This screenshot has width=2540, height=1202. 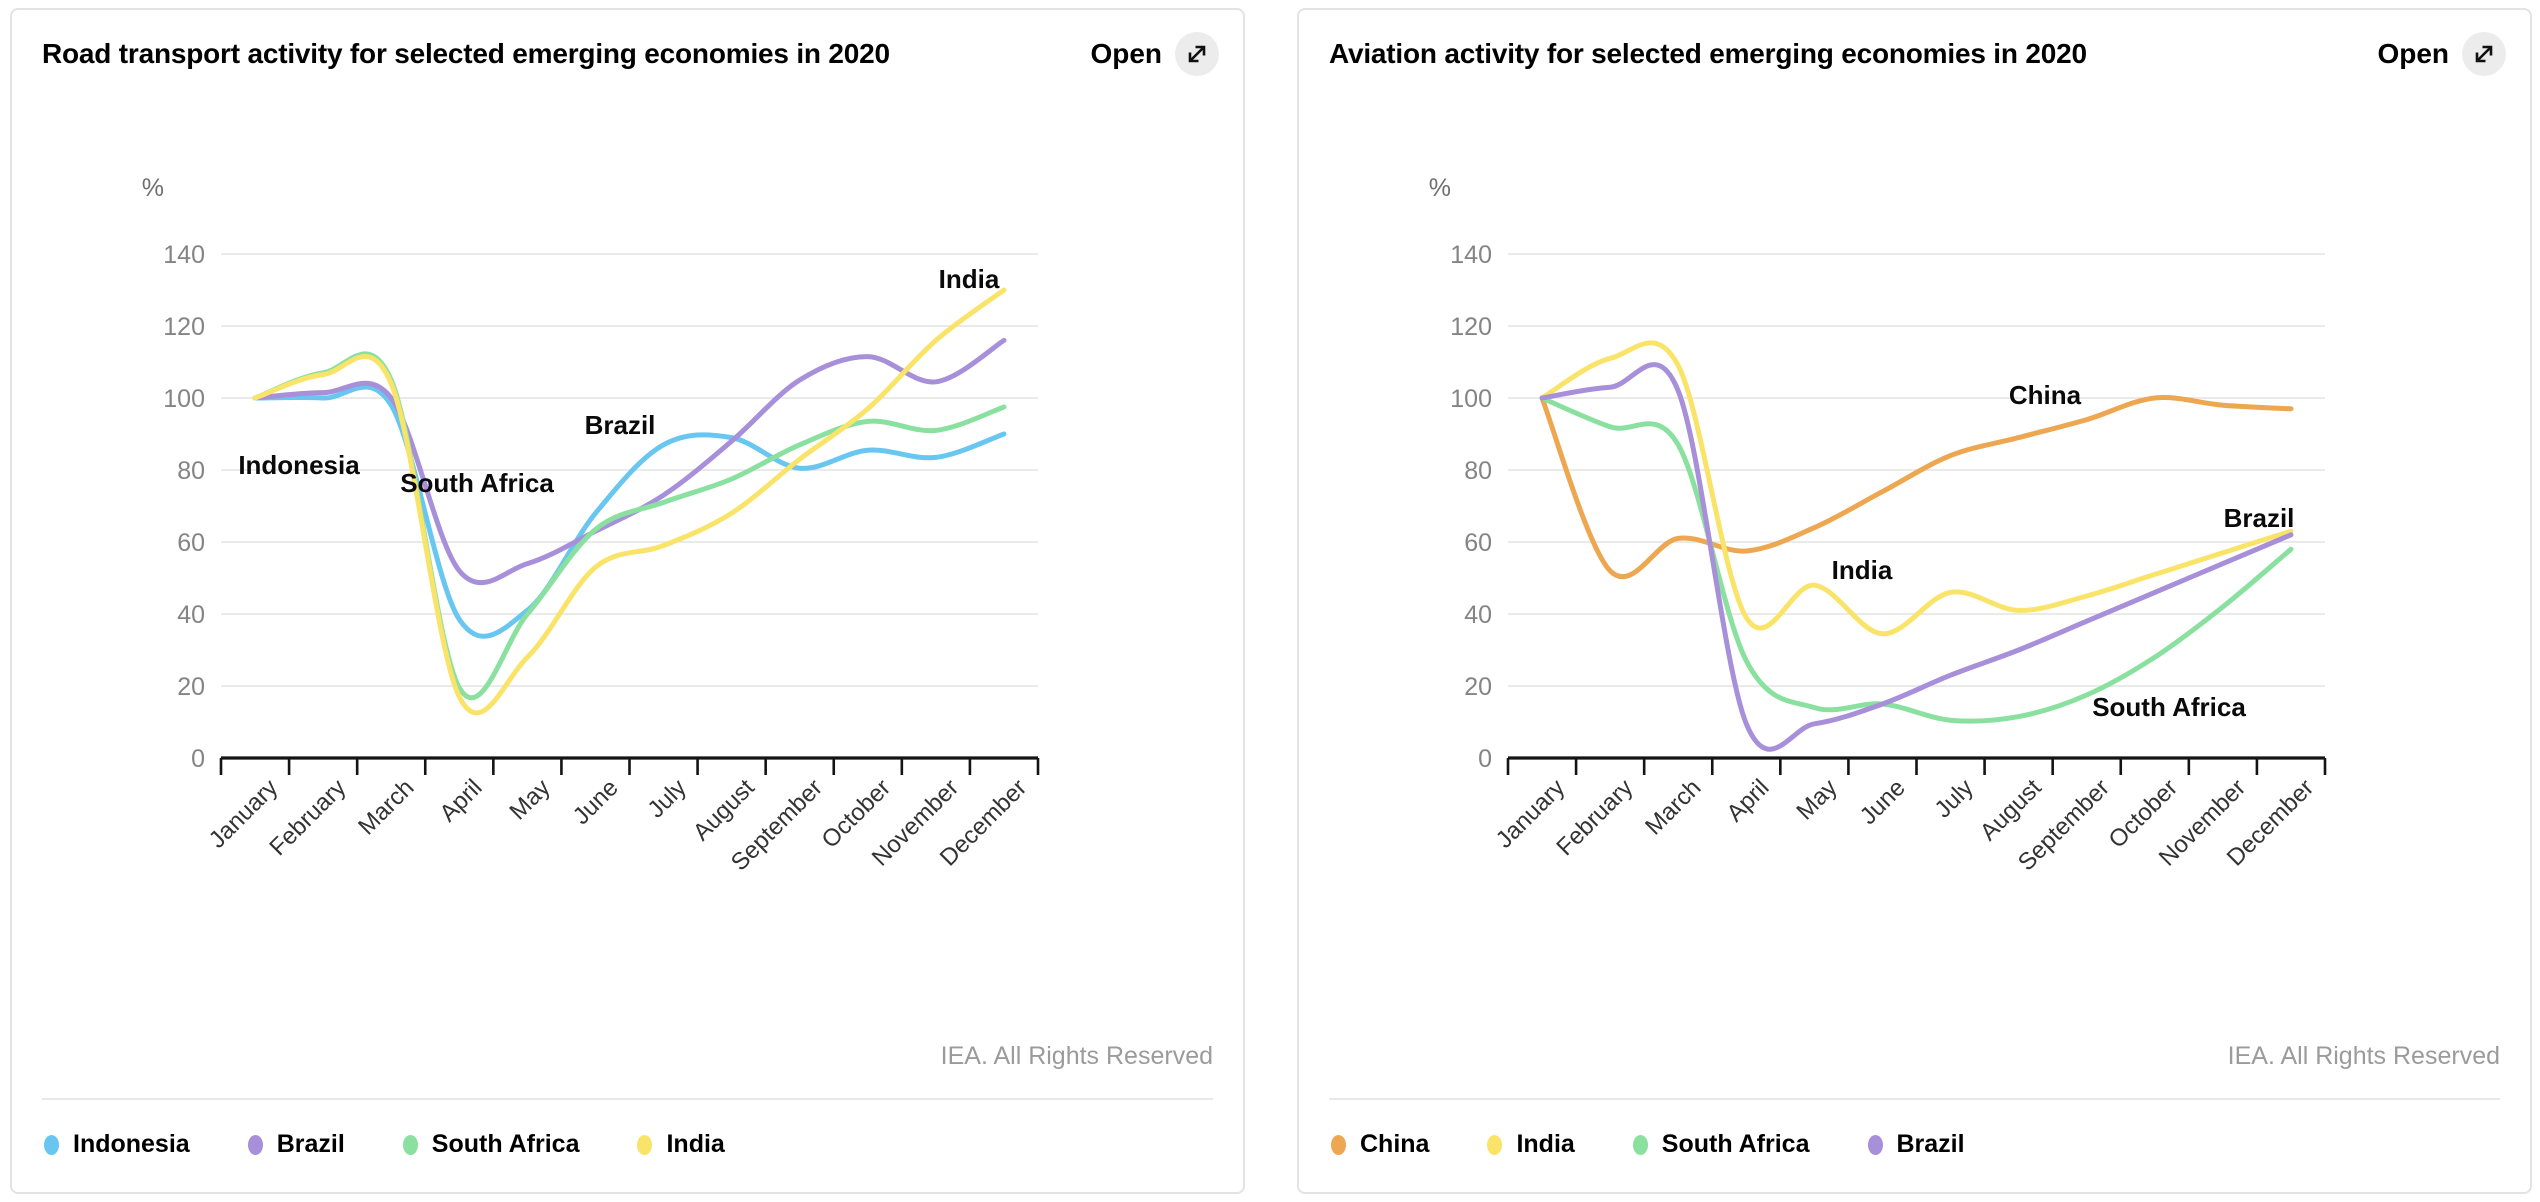 I want to click on series-annotation-indonesia: Indonesia, so click(x=299, y=465).